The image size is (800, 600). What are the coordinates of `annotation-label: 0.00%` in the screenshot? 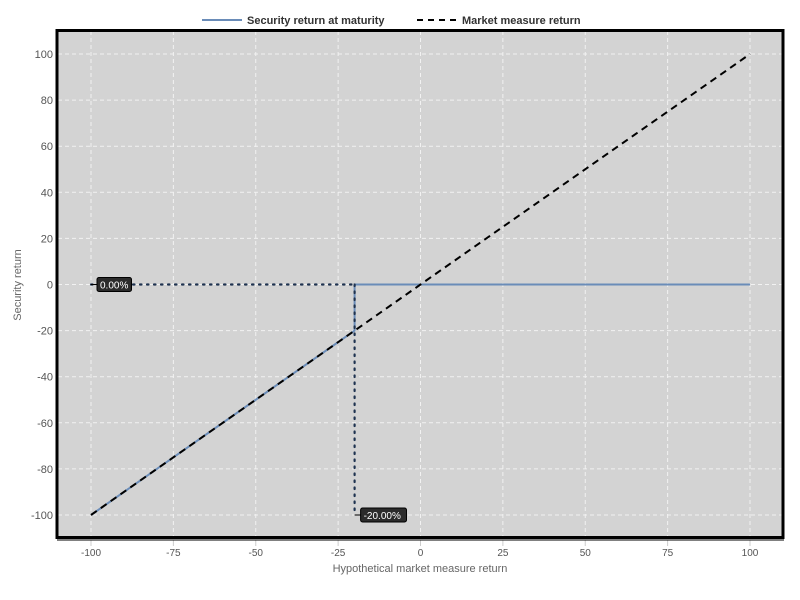 It's located at (114, 286).